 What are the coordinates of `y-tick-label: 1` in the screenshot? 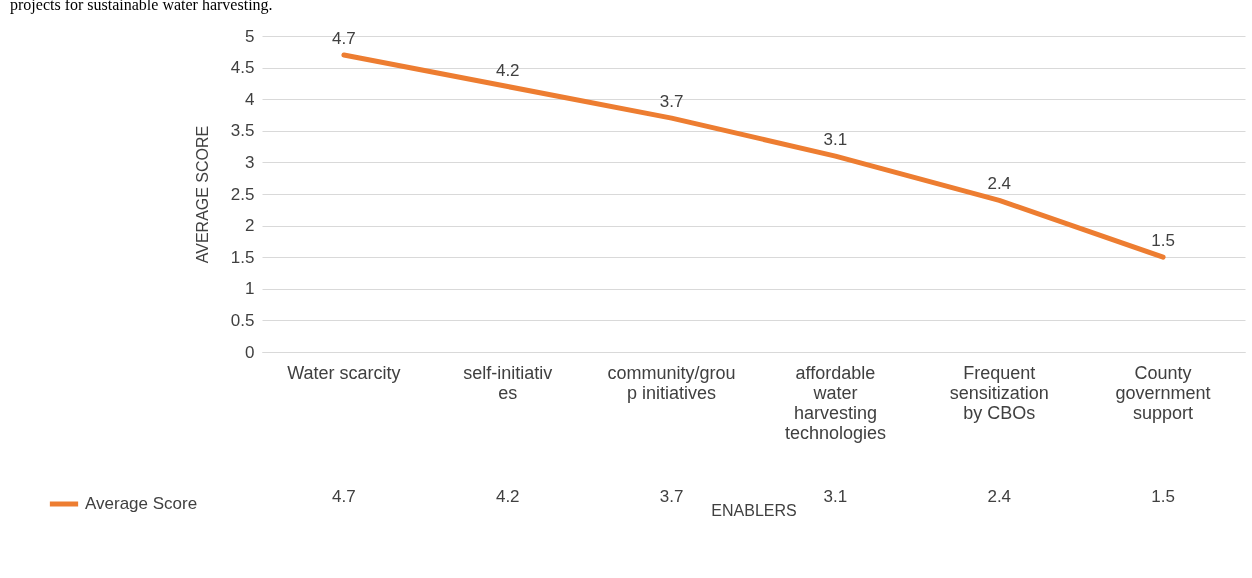 It's located at (250, 289).